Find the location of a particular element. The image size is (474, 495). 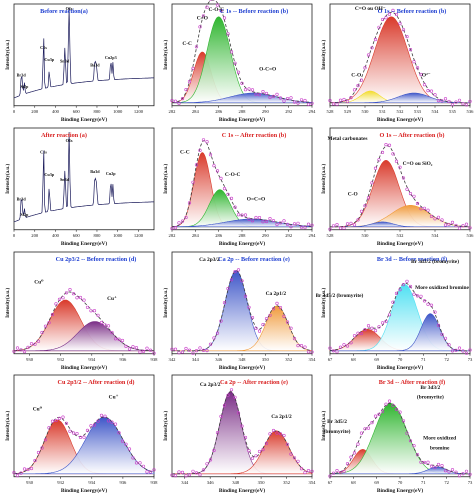

x-tick-label: 535 is located at coordinates (453, 111).